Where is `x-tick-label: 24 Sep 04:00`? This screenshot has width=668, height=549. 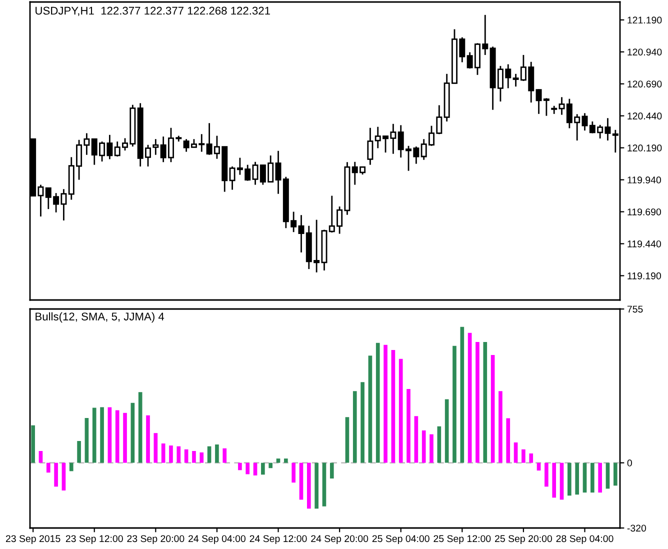
x-tick-label: 24 Sep 04:00 is located at coordinates (217, 539).